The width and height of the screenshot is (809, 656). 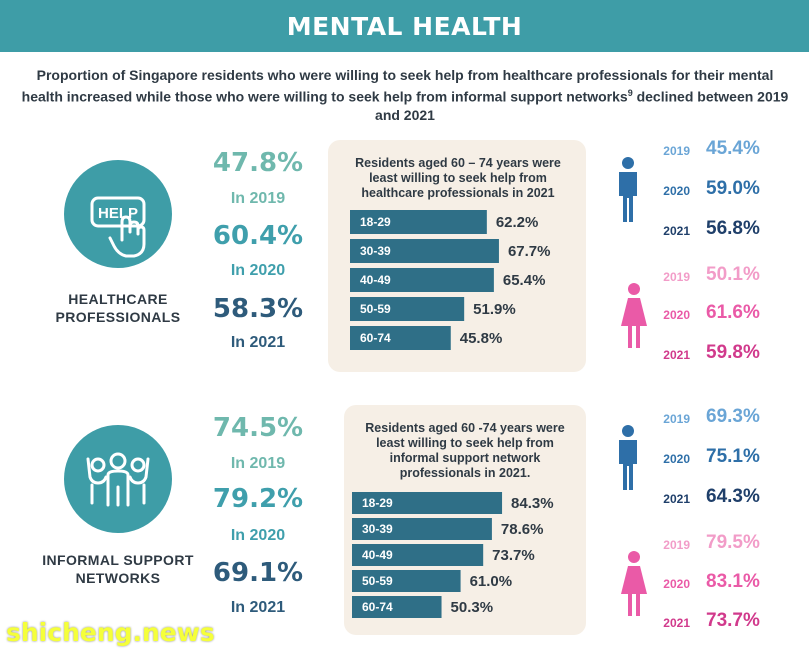 What do you see at coordinates (532, 503) in the screenshot?
I see `age-bar-value: 84.3%` at bounding box center [532, 503].